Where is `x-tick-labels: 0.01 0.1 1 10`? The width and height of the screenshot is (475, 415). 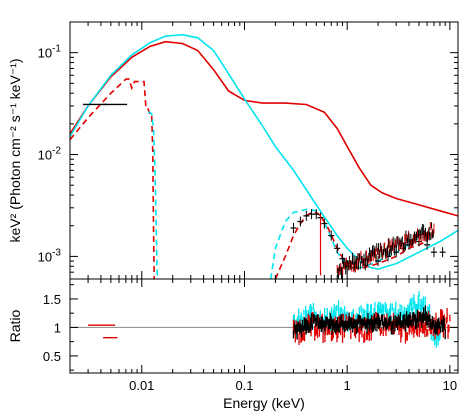
x-tick-labels: 0.01 0.1 1 10 is located at coordinates (293, 385).